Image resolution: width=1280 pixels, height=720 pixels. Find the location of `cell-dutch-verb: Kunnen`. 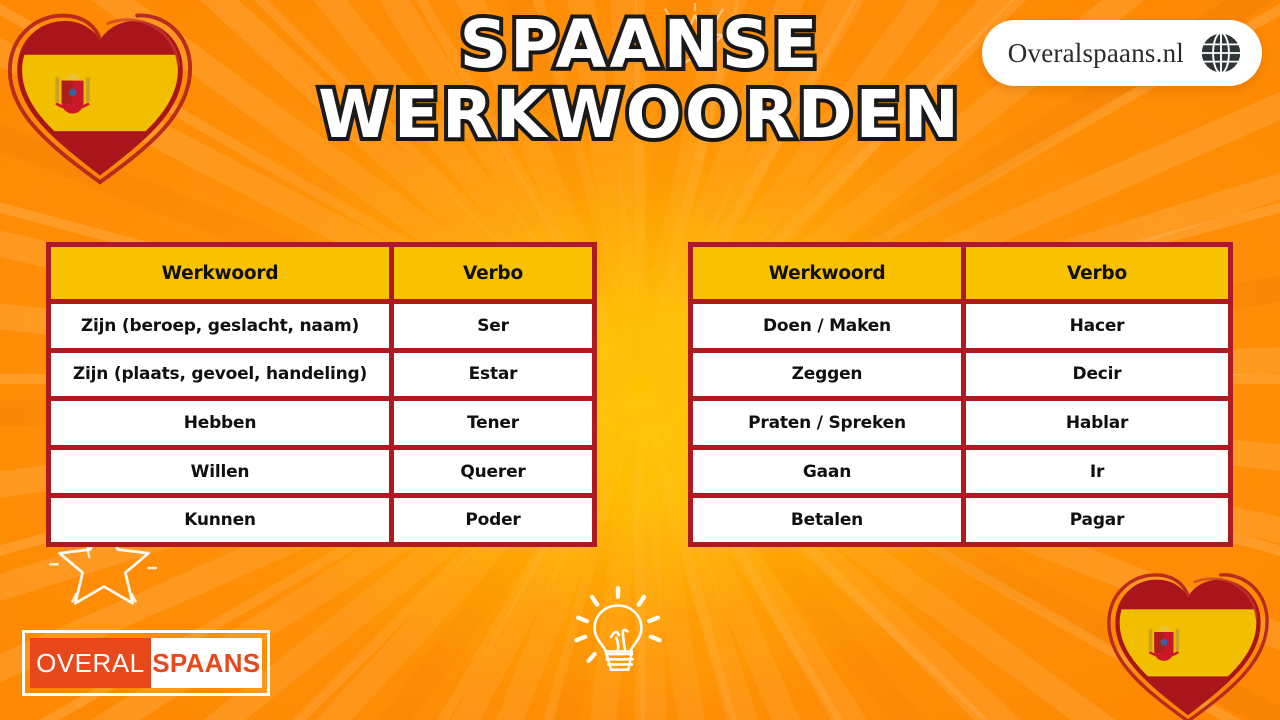

cell-dutch-verb: Kunnen is located at coordinates (220, 520).